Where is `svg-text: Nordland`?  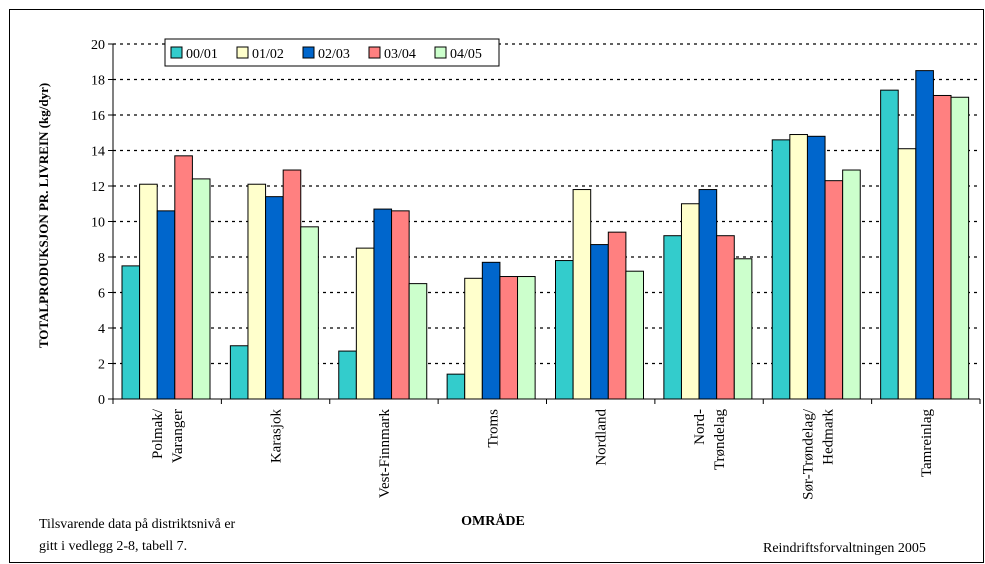
svg-text: Nordland is located at coordinates (602, 437).